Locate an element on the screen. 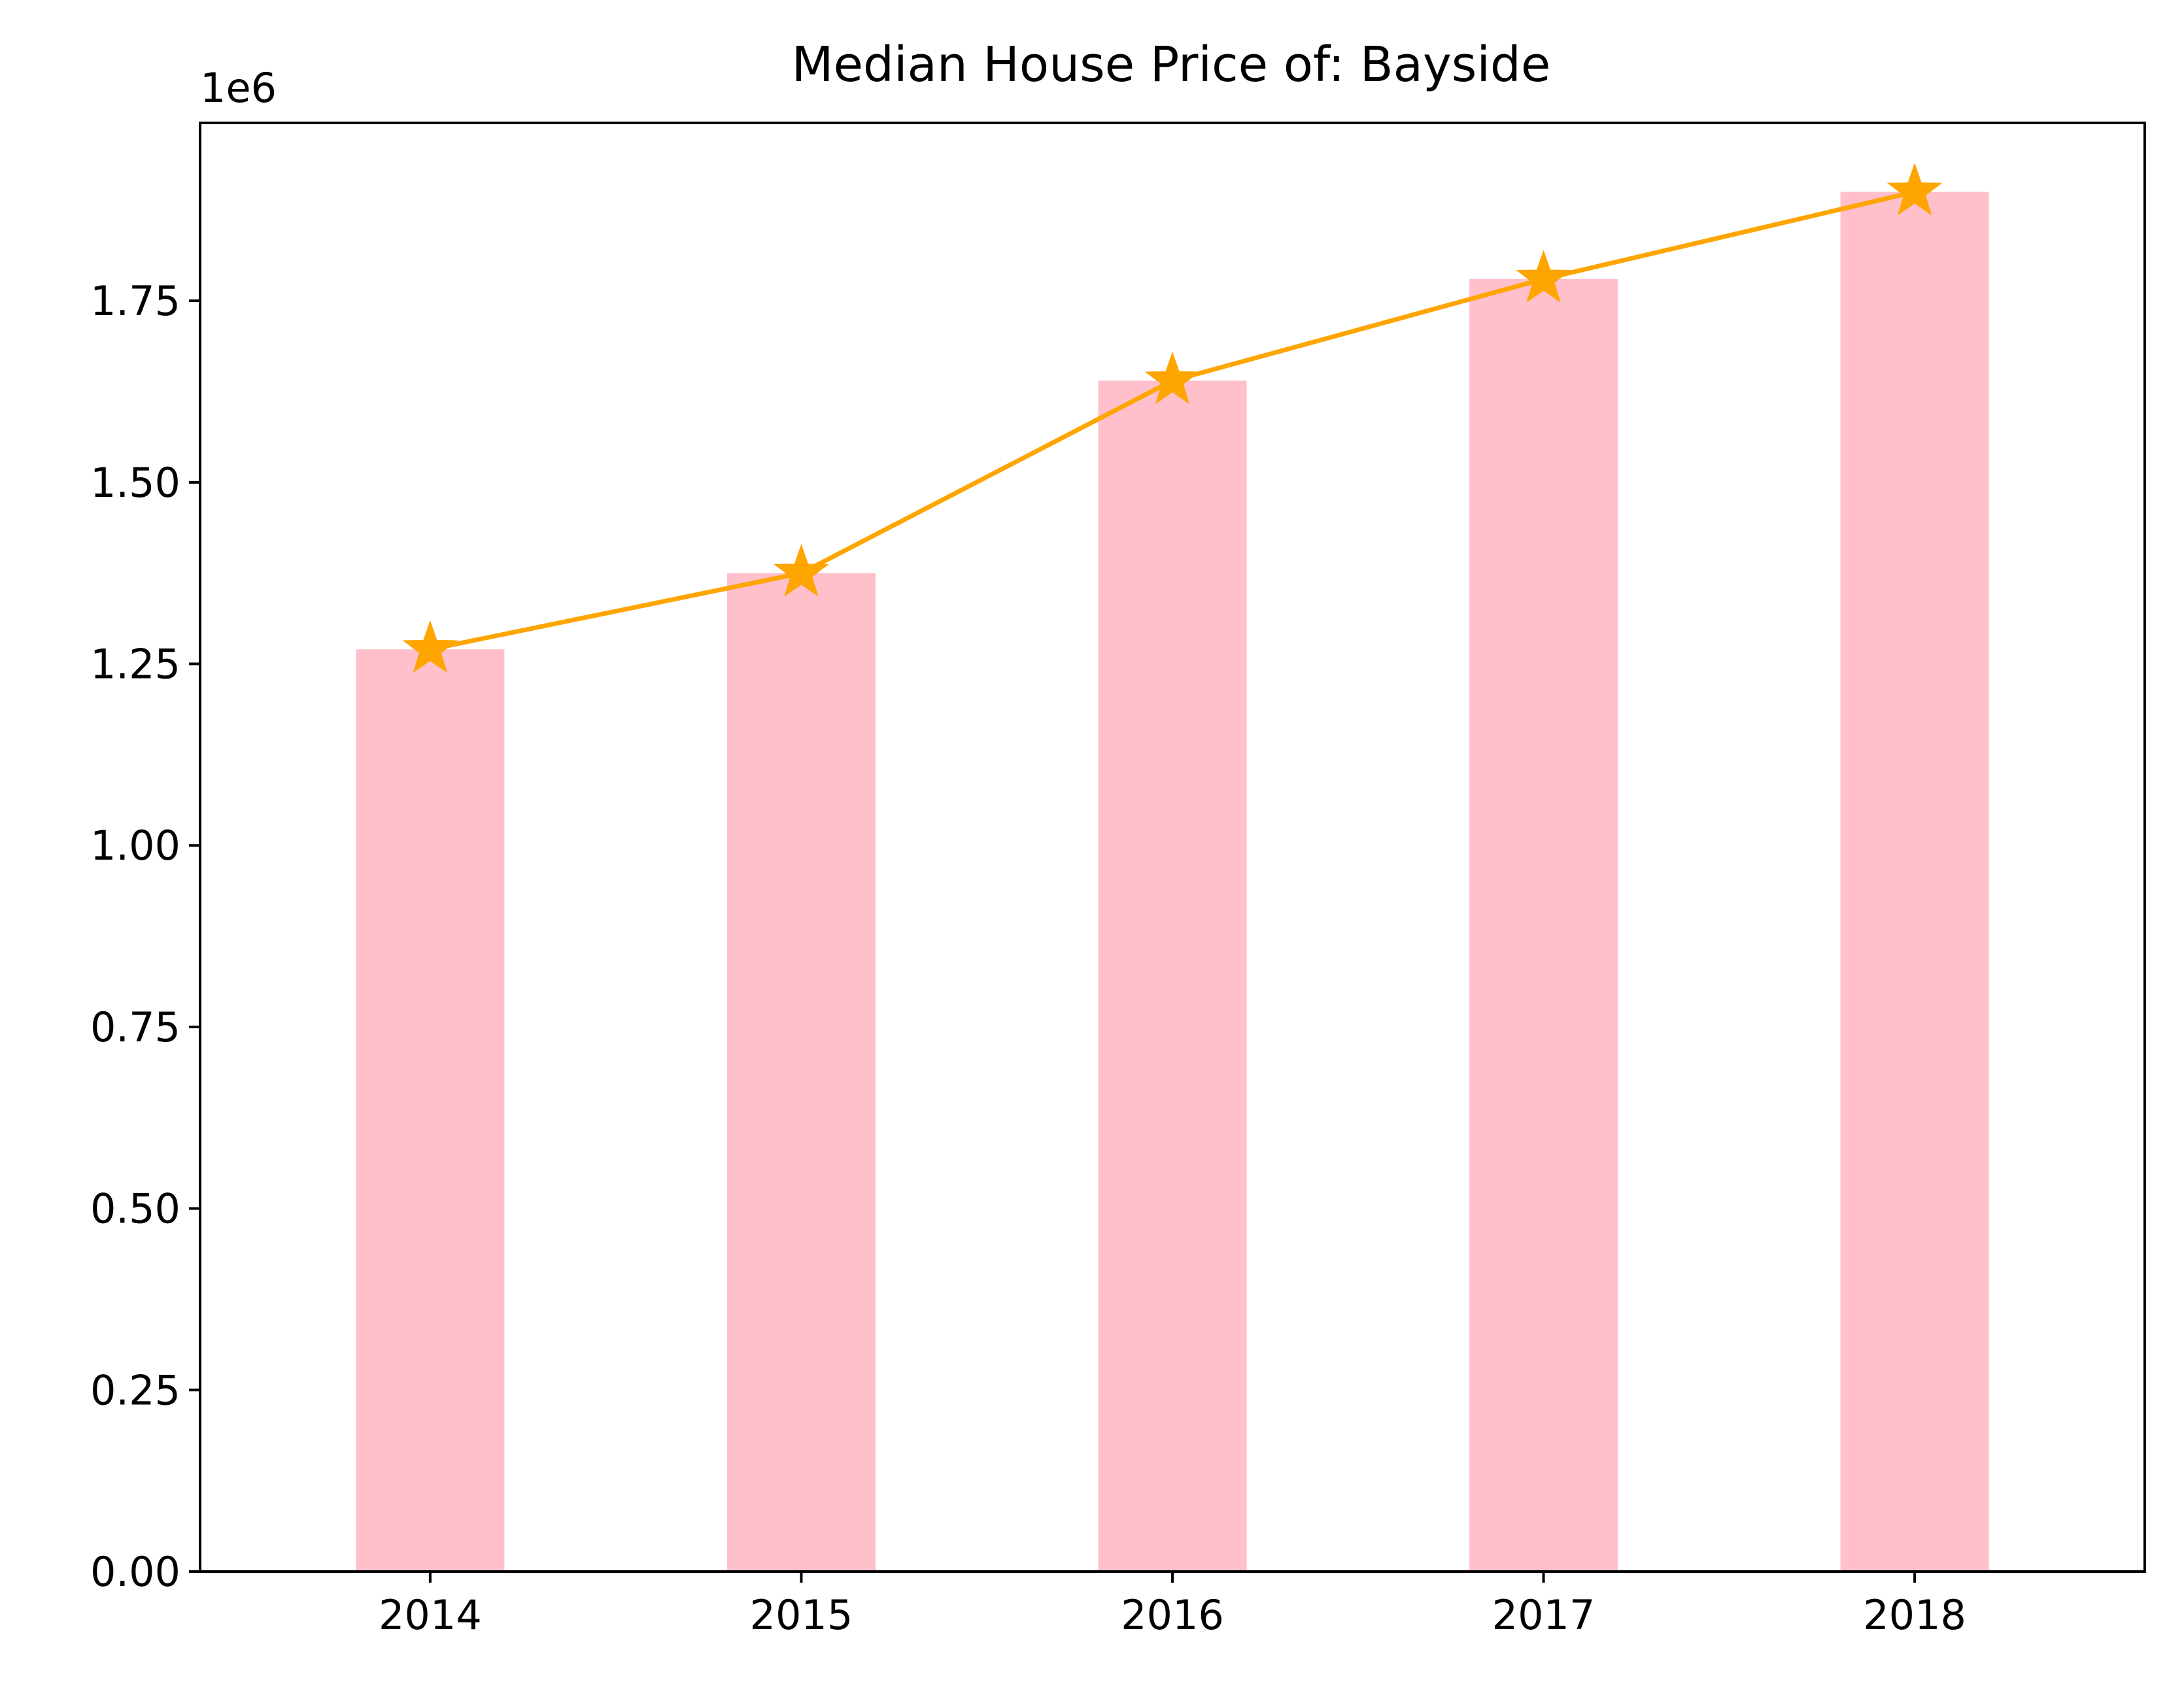 This screenshot has height=1701, width=2184. bar-2018 is located at coordinates (1914, 882).